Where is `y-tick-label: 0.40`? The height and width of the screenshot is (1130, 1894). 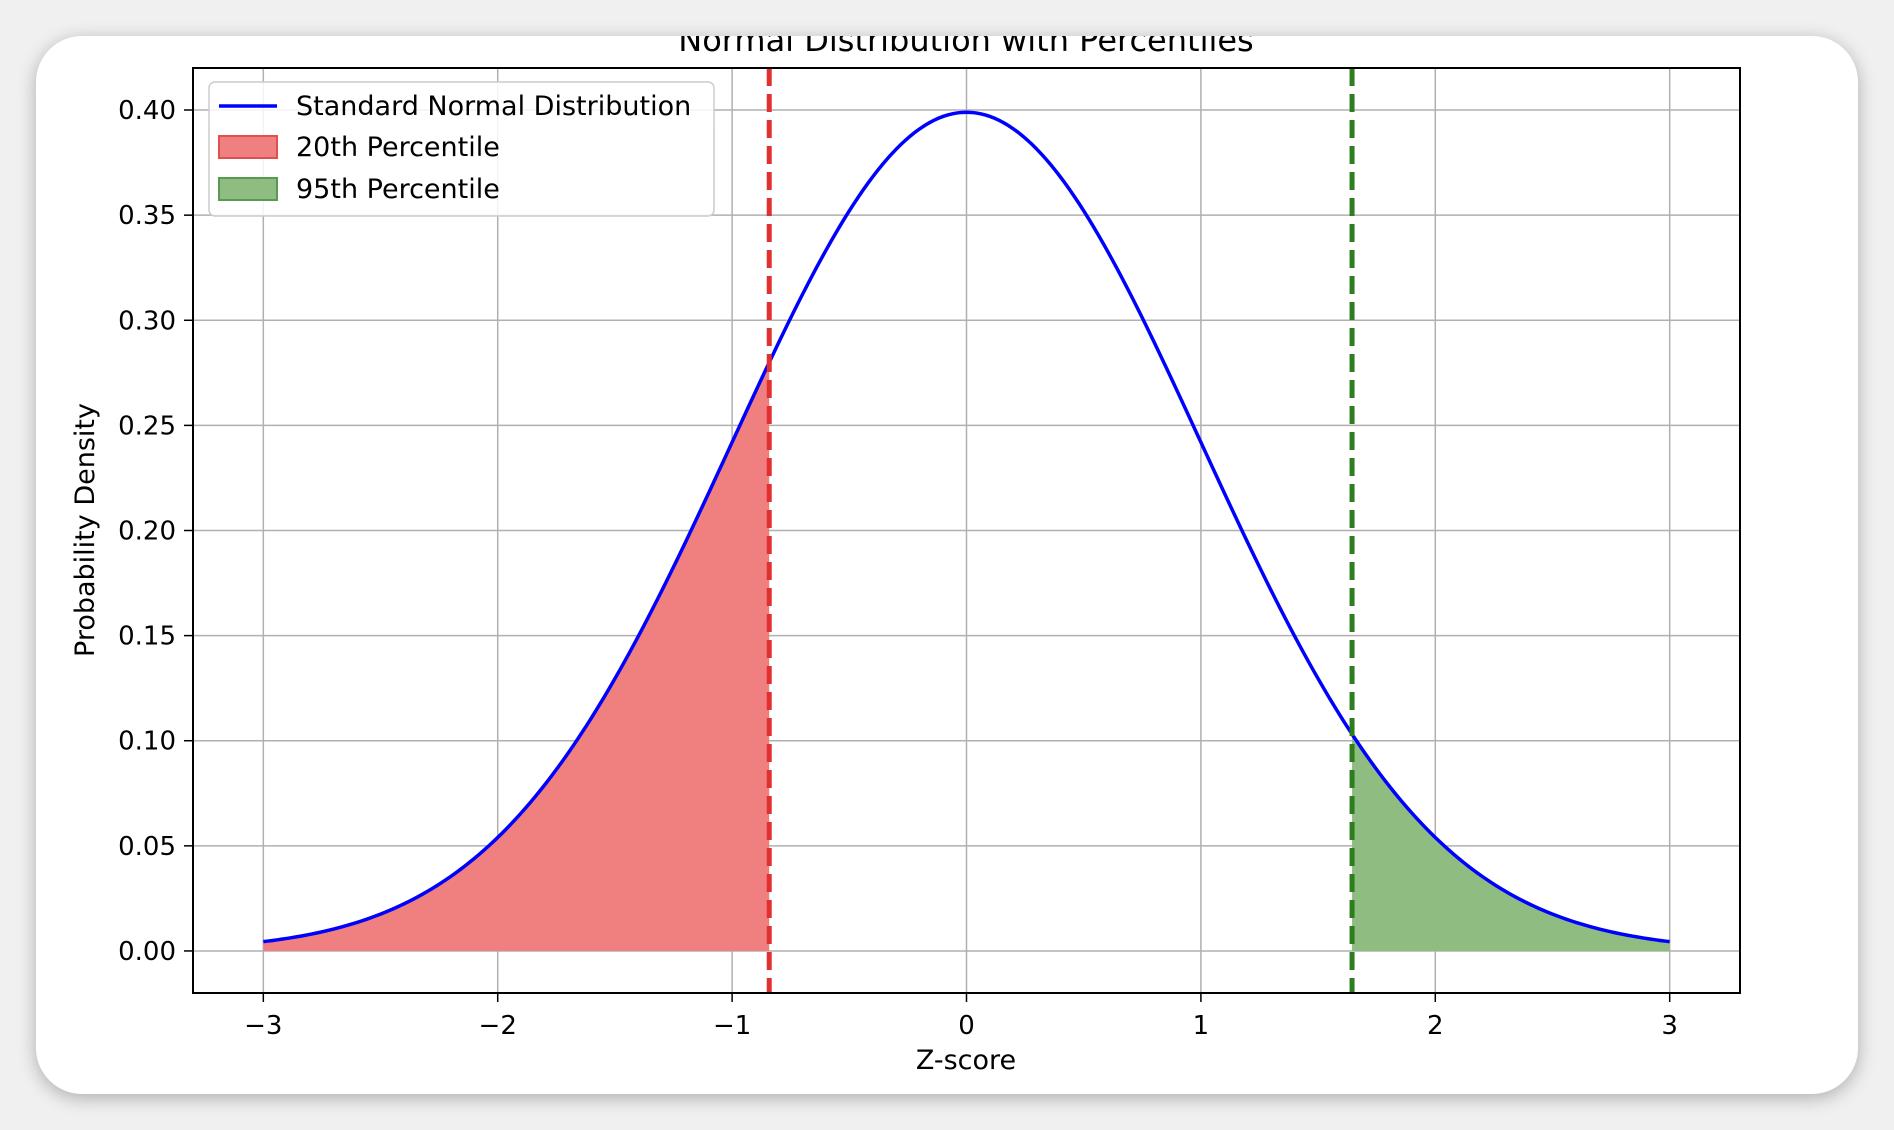 y-tick-label: 0.40 is located at coordinates (147, 111).